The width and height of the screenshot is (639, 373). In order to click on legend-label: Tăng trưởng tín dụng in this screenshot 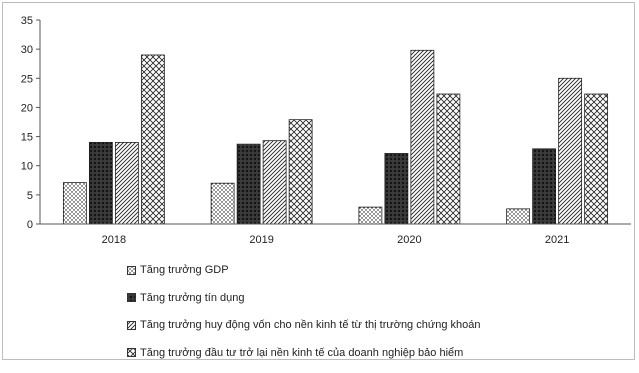, I will do `click(192, 297)`.